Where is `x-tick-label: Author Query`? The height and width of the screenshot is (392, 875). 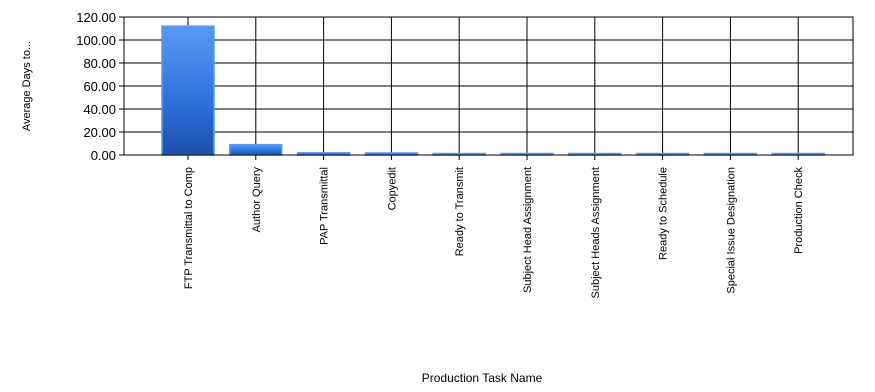 x-tick-label: Author Query is located at coordinates (257, 200).